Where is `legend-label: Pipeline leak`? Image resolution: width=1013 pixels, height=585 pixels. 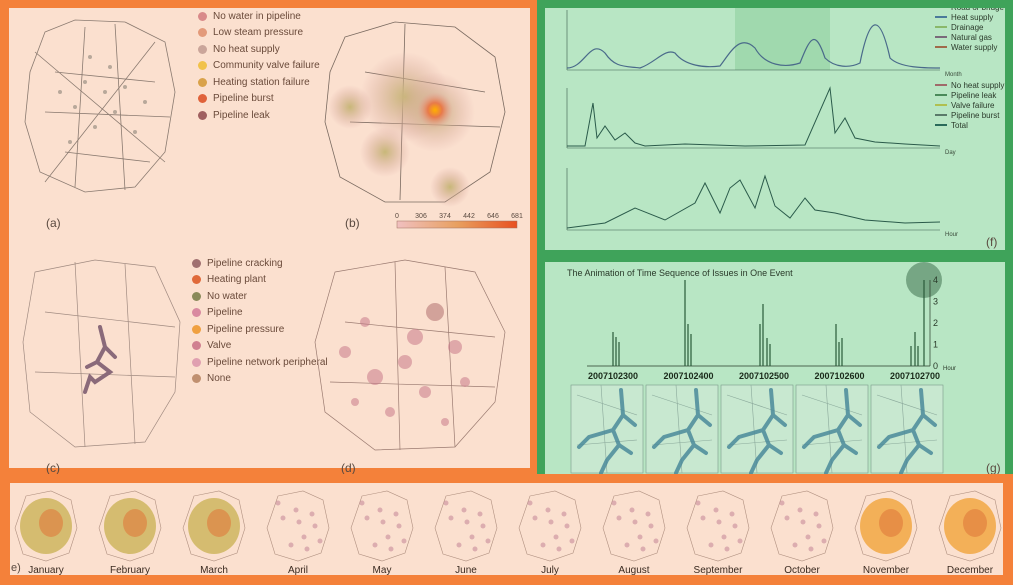
legend-label: Pipeline leak is located at coordinates (241, 115).